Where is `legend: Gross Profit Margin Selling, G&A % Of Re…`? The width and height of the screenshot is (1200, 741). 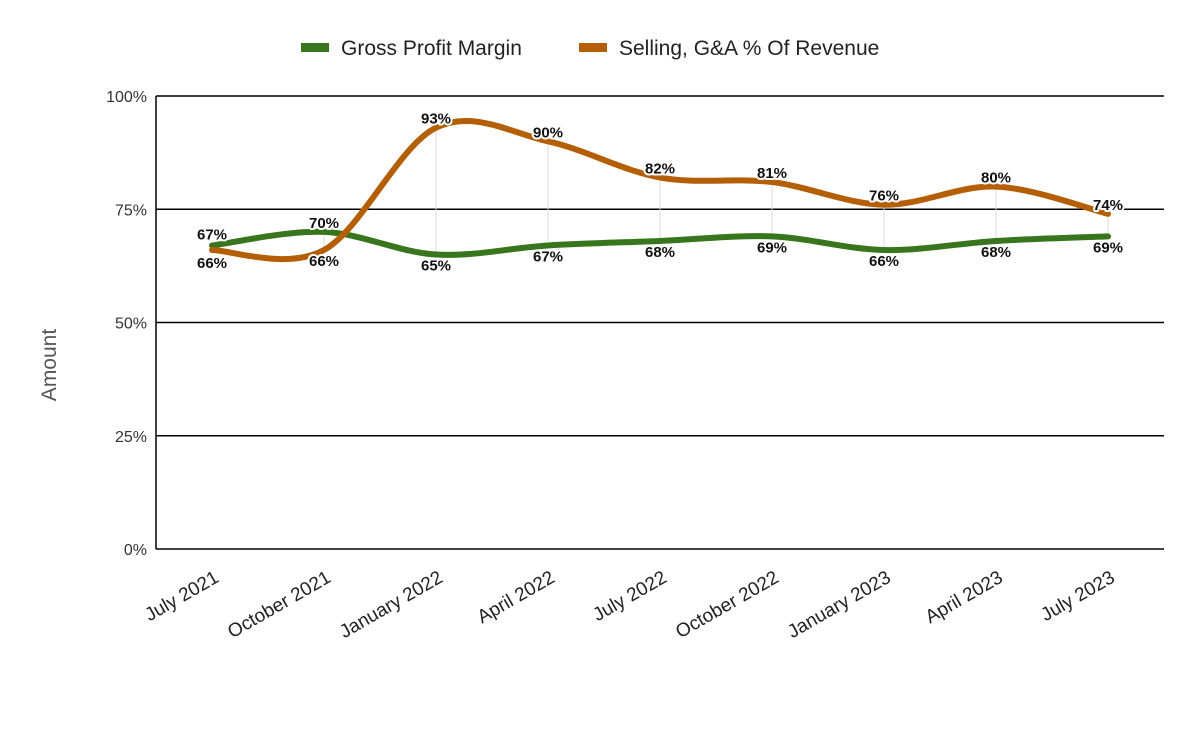 legend: Gross Profit Margin Selling, G&A % Of Re… is located at coordinates (590, 48).